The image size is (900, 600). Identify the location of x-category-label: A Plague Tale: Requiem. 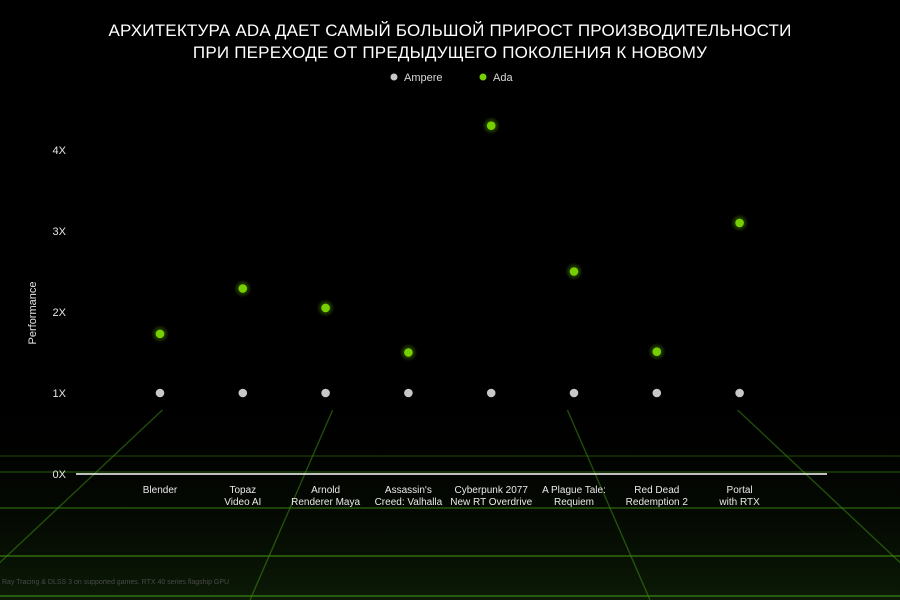
(574, 496).